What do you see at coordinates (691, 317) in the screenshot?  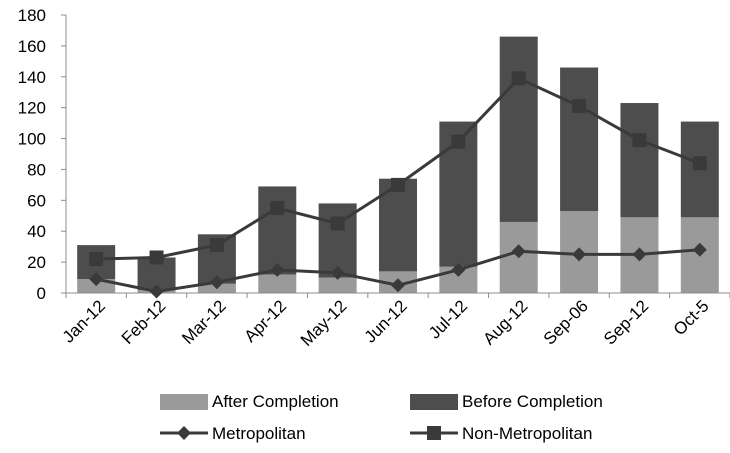 I see `x-tick-label: Oct-5` at bounding box center [691, 317].